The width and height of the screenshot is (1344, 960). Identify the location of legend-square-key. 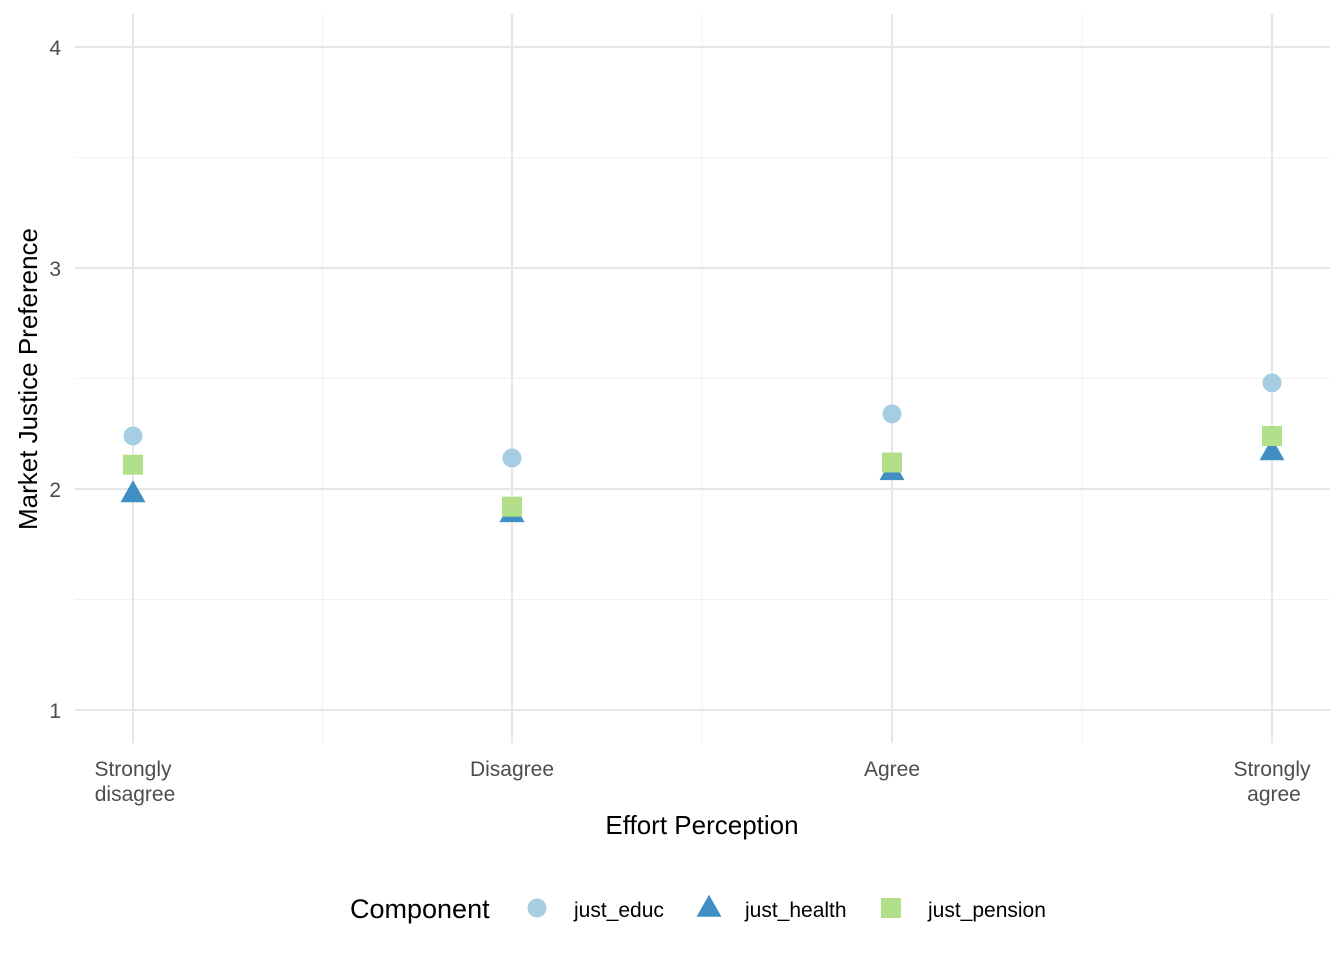
(891, 908).